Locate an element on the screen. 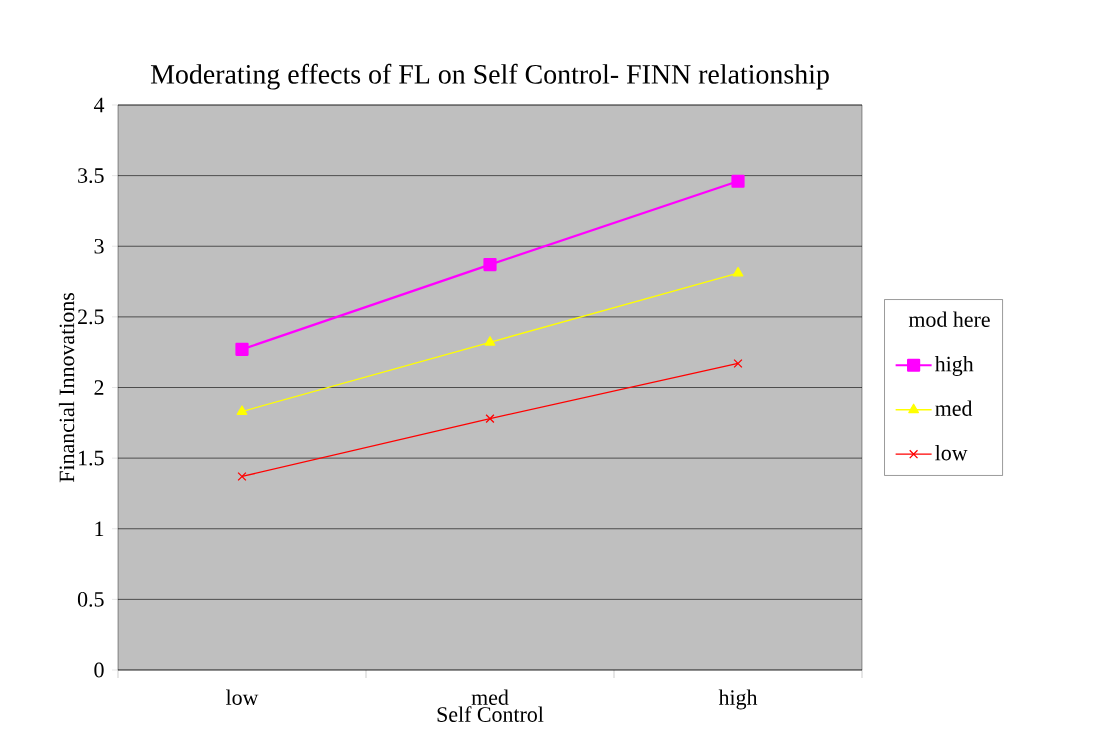 This screenshot has width=1101, height=744. y-tick-label: 2.5 is located at coordinates (91, 317).